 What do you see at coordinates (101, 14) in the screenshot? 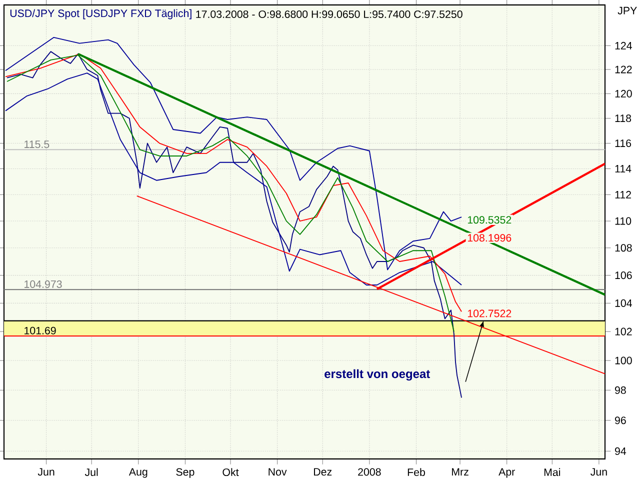
I see `chart-title: USD/JPY Spot [USDJPY FXD Täglich]` at bounding box center [101, 14].